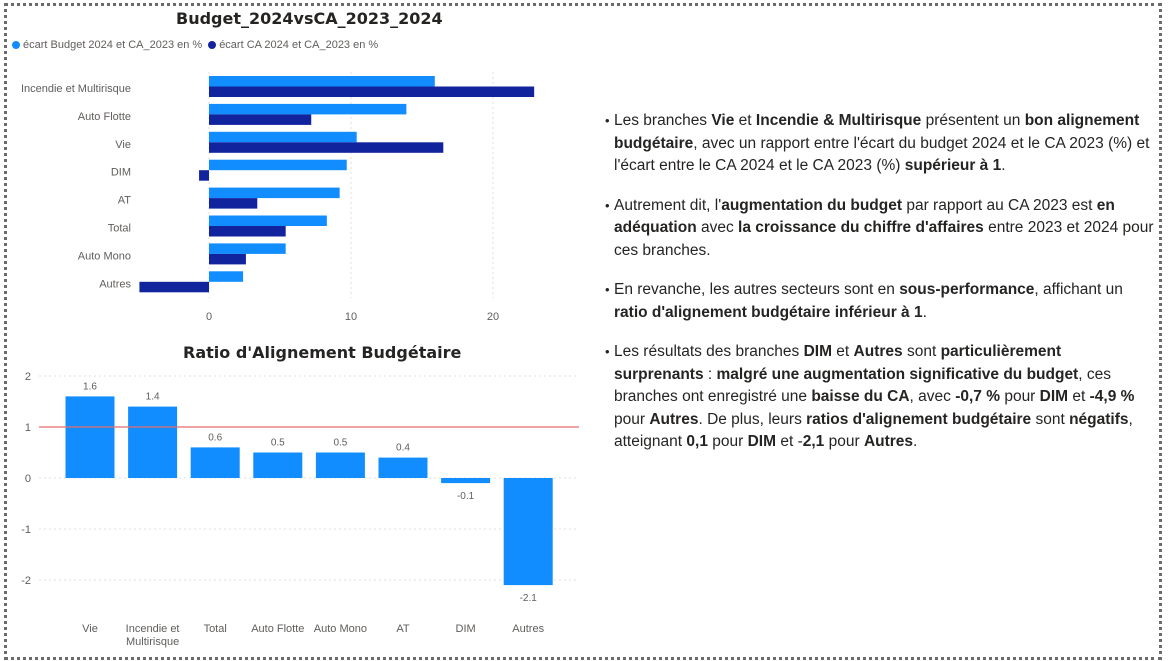 Image resolution: width=1168 pixels, height=661 pixels. Describe the element at coordinates (932, 396) in the screenshot. I see `text-run: , avec` at that location.